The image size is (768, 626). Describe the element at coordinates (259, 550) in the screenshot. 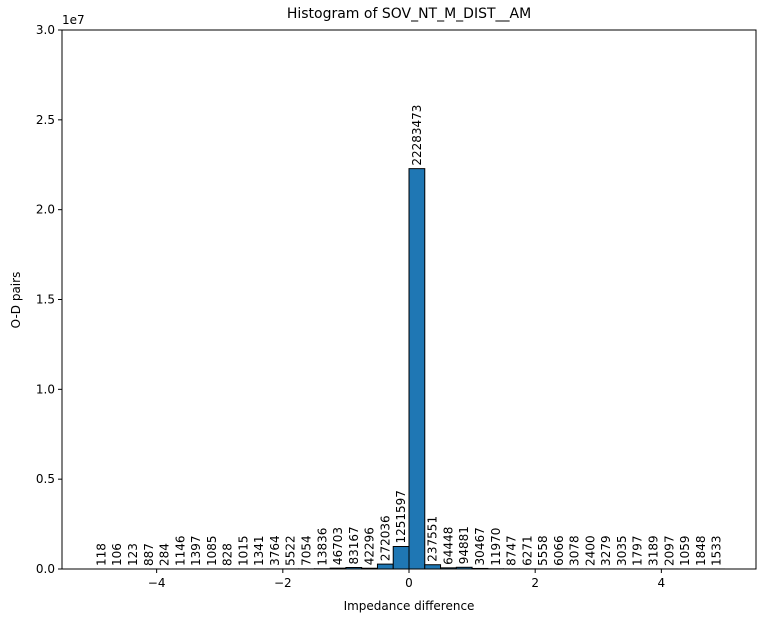

I see `data-label: 1341` at that location.